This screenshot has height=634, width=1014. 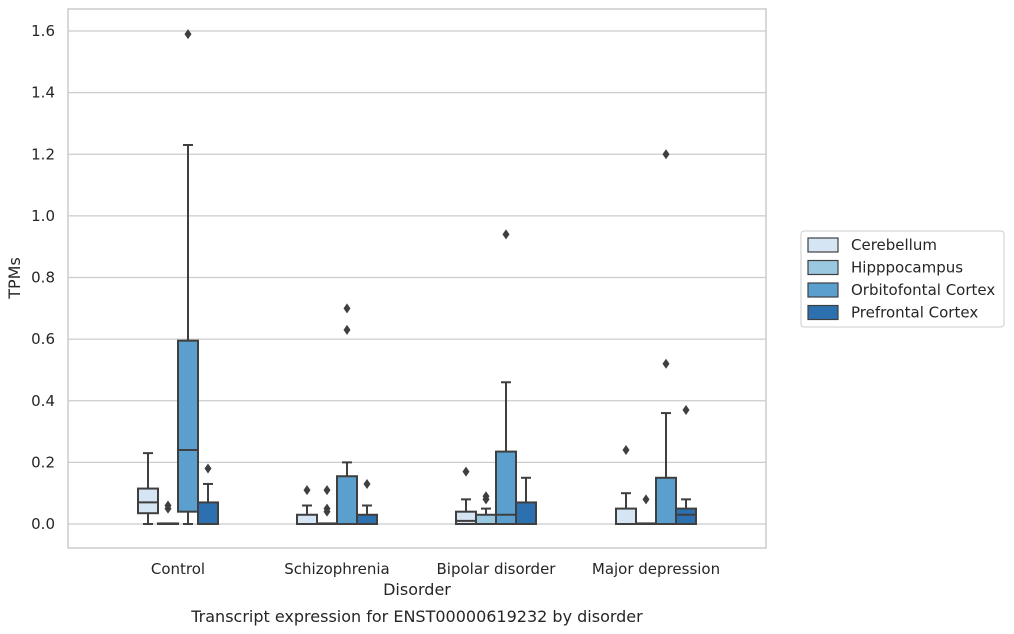 What do you see at coordinates (894, 245) in the screenshot?
I see `legend-label: Cerebellum` at bounding box center [894, 245].